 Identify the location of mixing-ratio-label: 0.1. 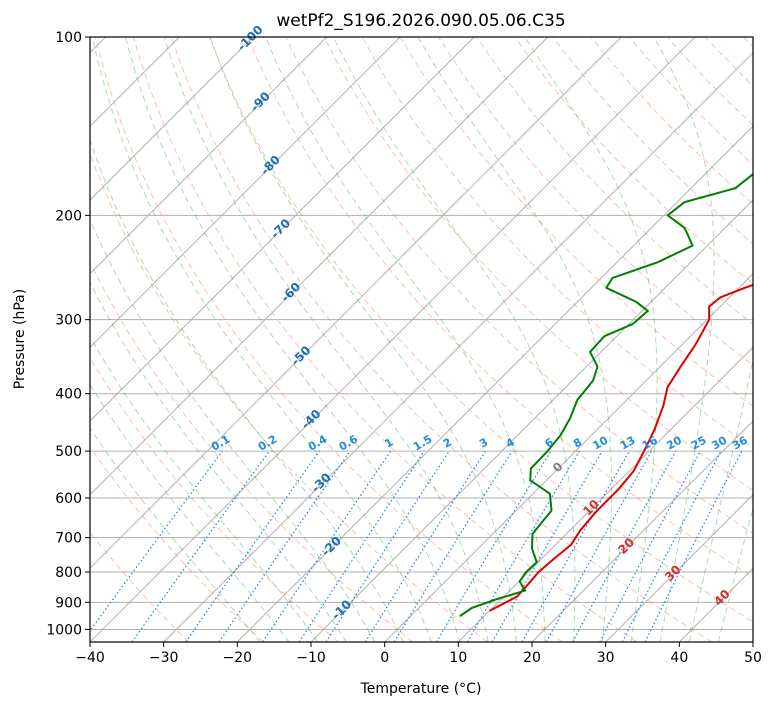
(220, 443).